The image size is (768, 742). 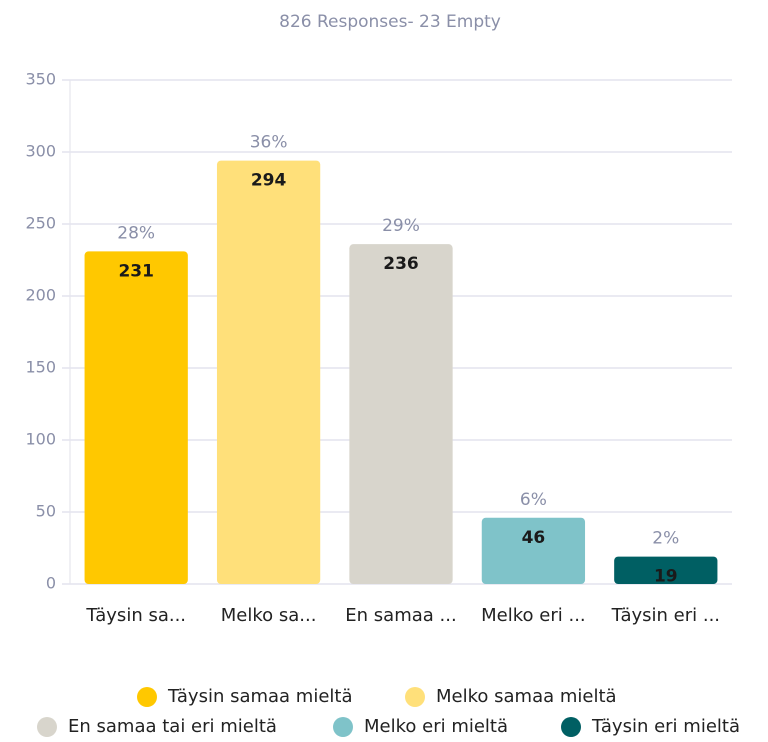 I want to click on legend-label: En samaa tai eri mieltä, so click(x=172, y=726).